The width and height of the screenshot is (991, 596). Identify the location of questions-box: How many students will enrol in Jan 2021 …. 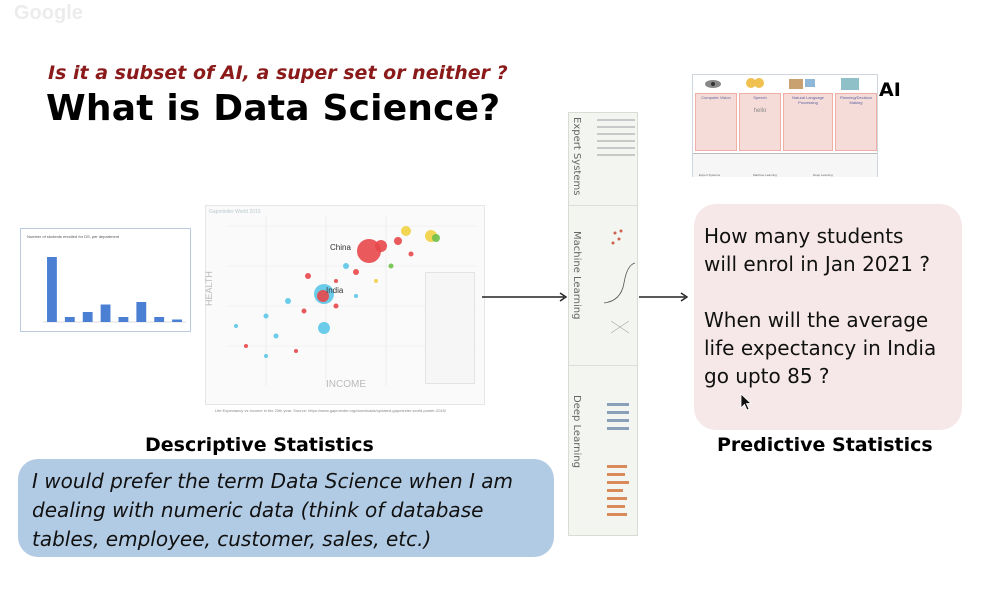
(828, 317).